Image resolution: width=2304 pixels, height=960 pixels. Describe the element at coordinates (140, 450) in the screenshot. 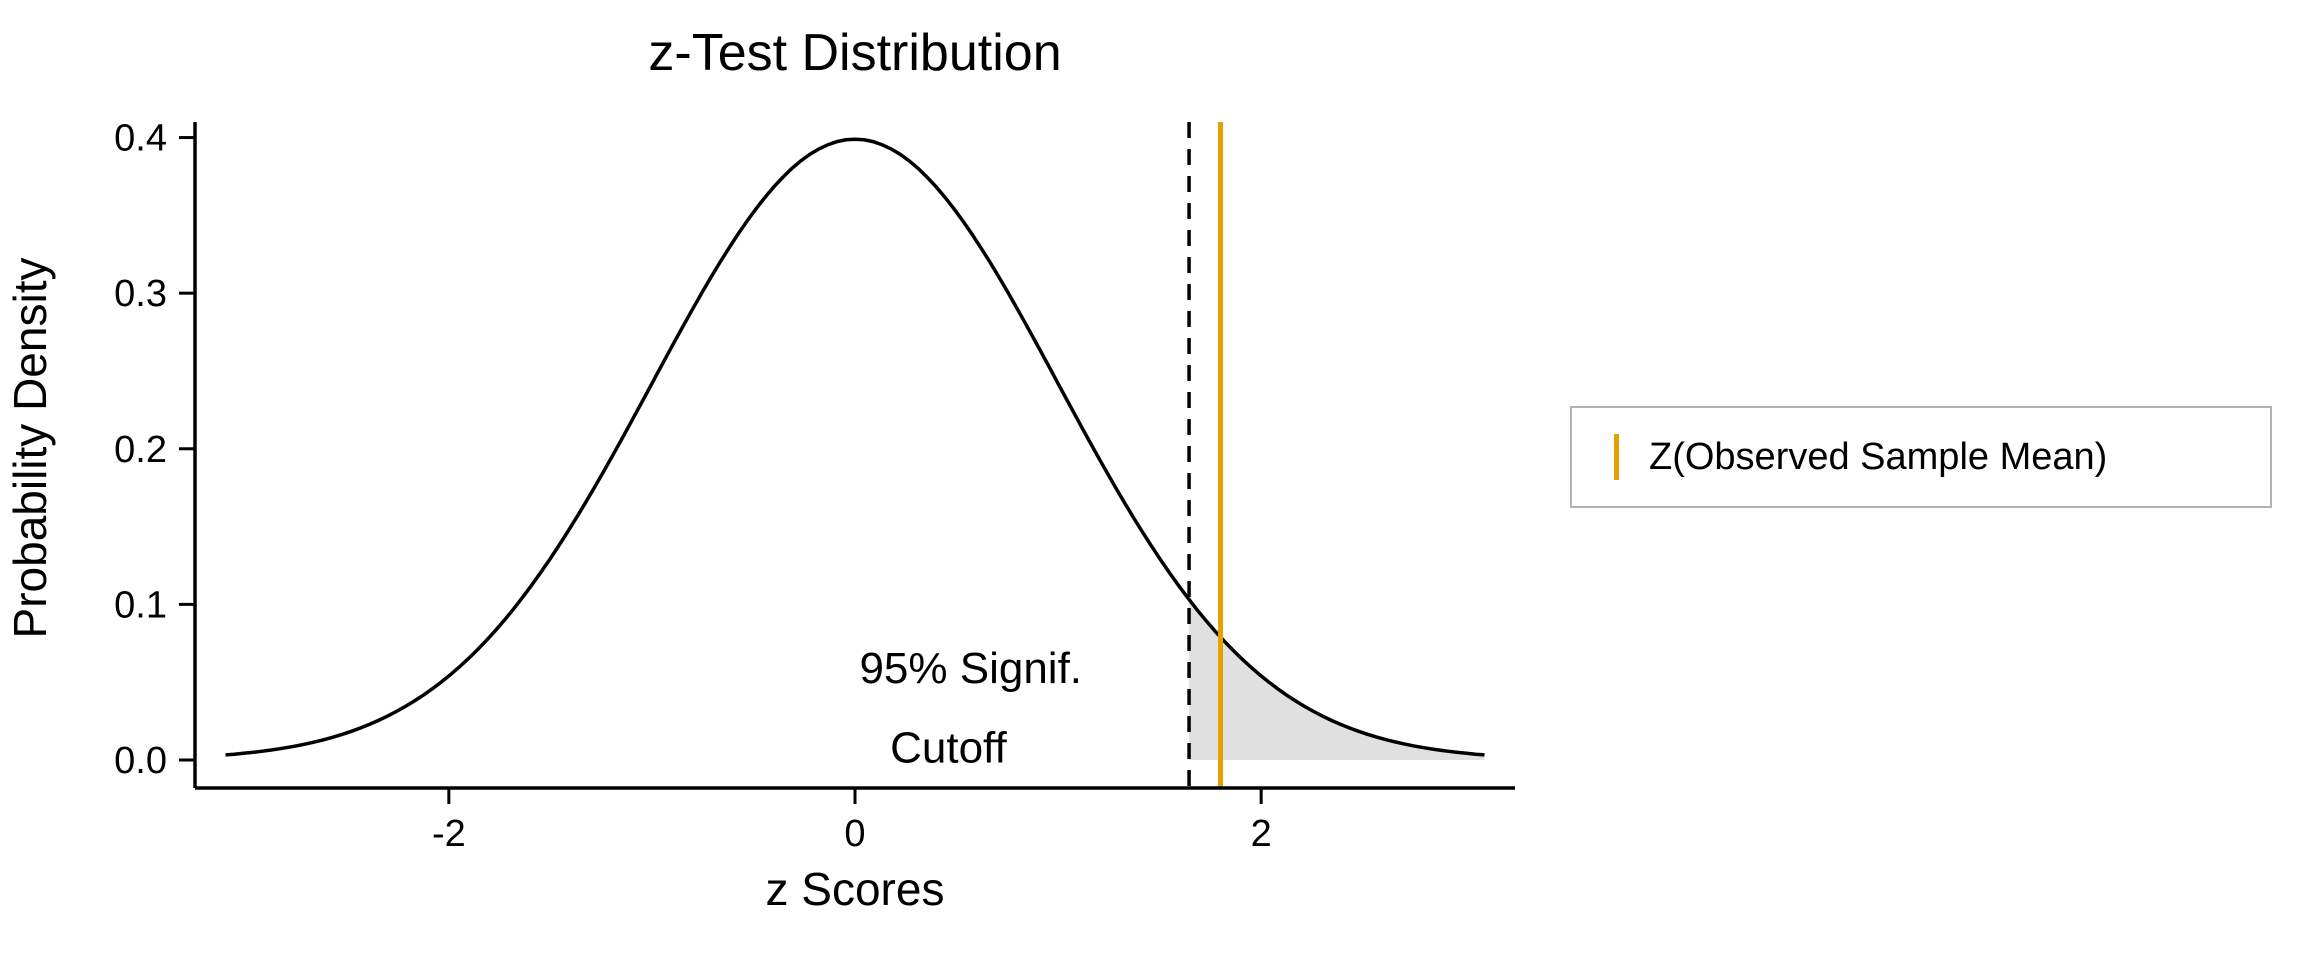

I see `y-tick-label: 0.2` at that location.